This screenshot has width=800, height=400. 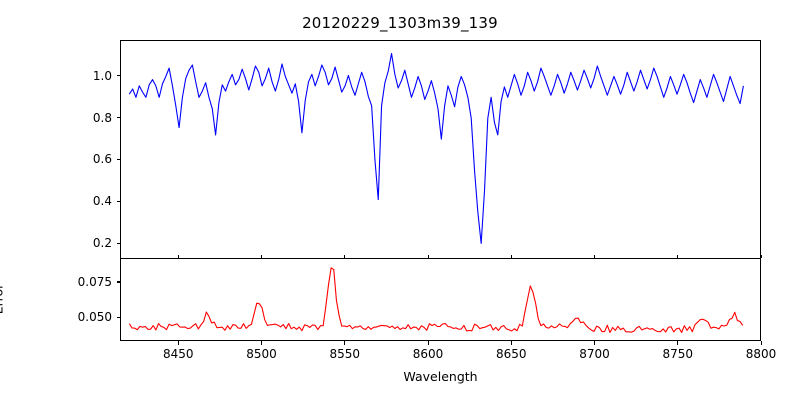 I want to click on x-tick-label: 8700, so click(x=594, y=354).